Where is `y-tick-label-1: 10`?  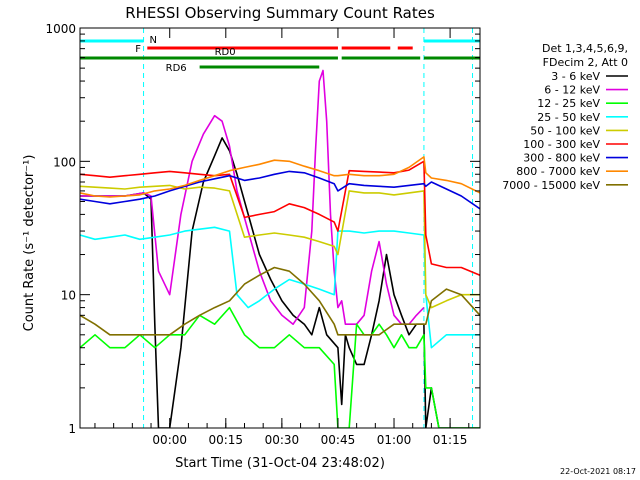 y-tick-label-1: 10 is located at coordinates (68, 296).